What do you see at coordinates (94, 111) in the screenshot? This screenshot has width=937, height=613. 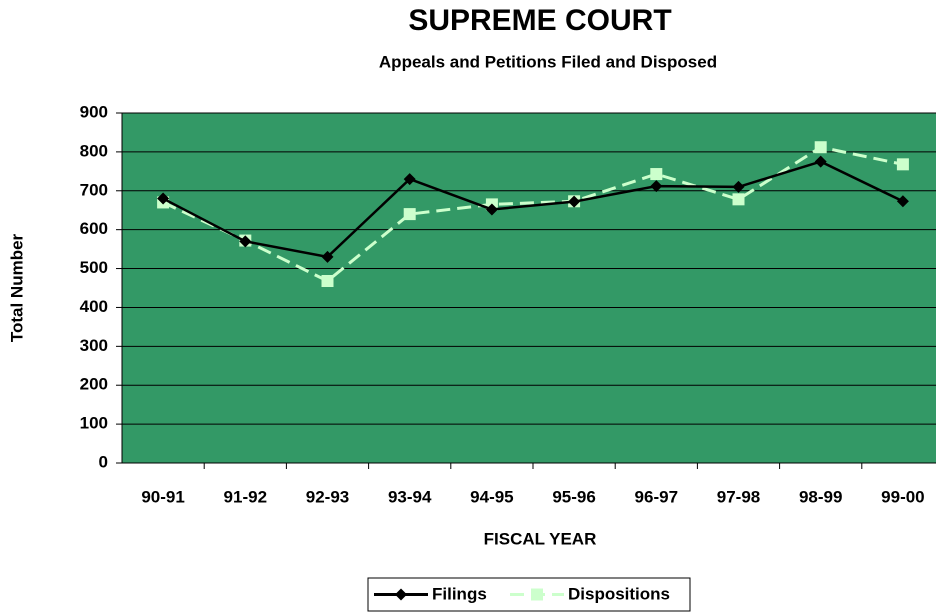 I see `y-tick-label: 900` at bounding box center [94, 111].